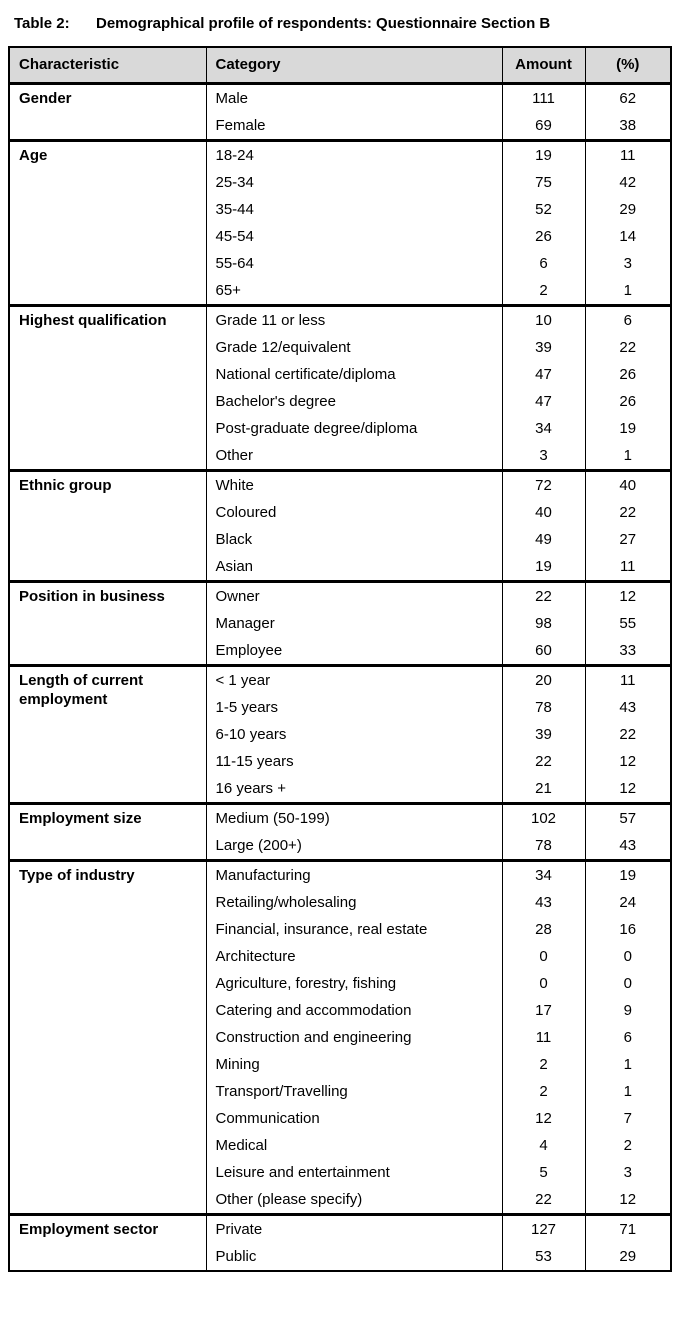 The width and height of the screenshot is (681, 1318). What do you see at coordinates (354, 623) in the screenshot?
I see `category-cell: Manager` at bounding box center [354, 623].